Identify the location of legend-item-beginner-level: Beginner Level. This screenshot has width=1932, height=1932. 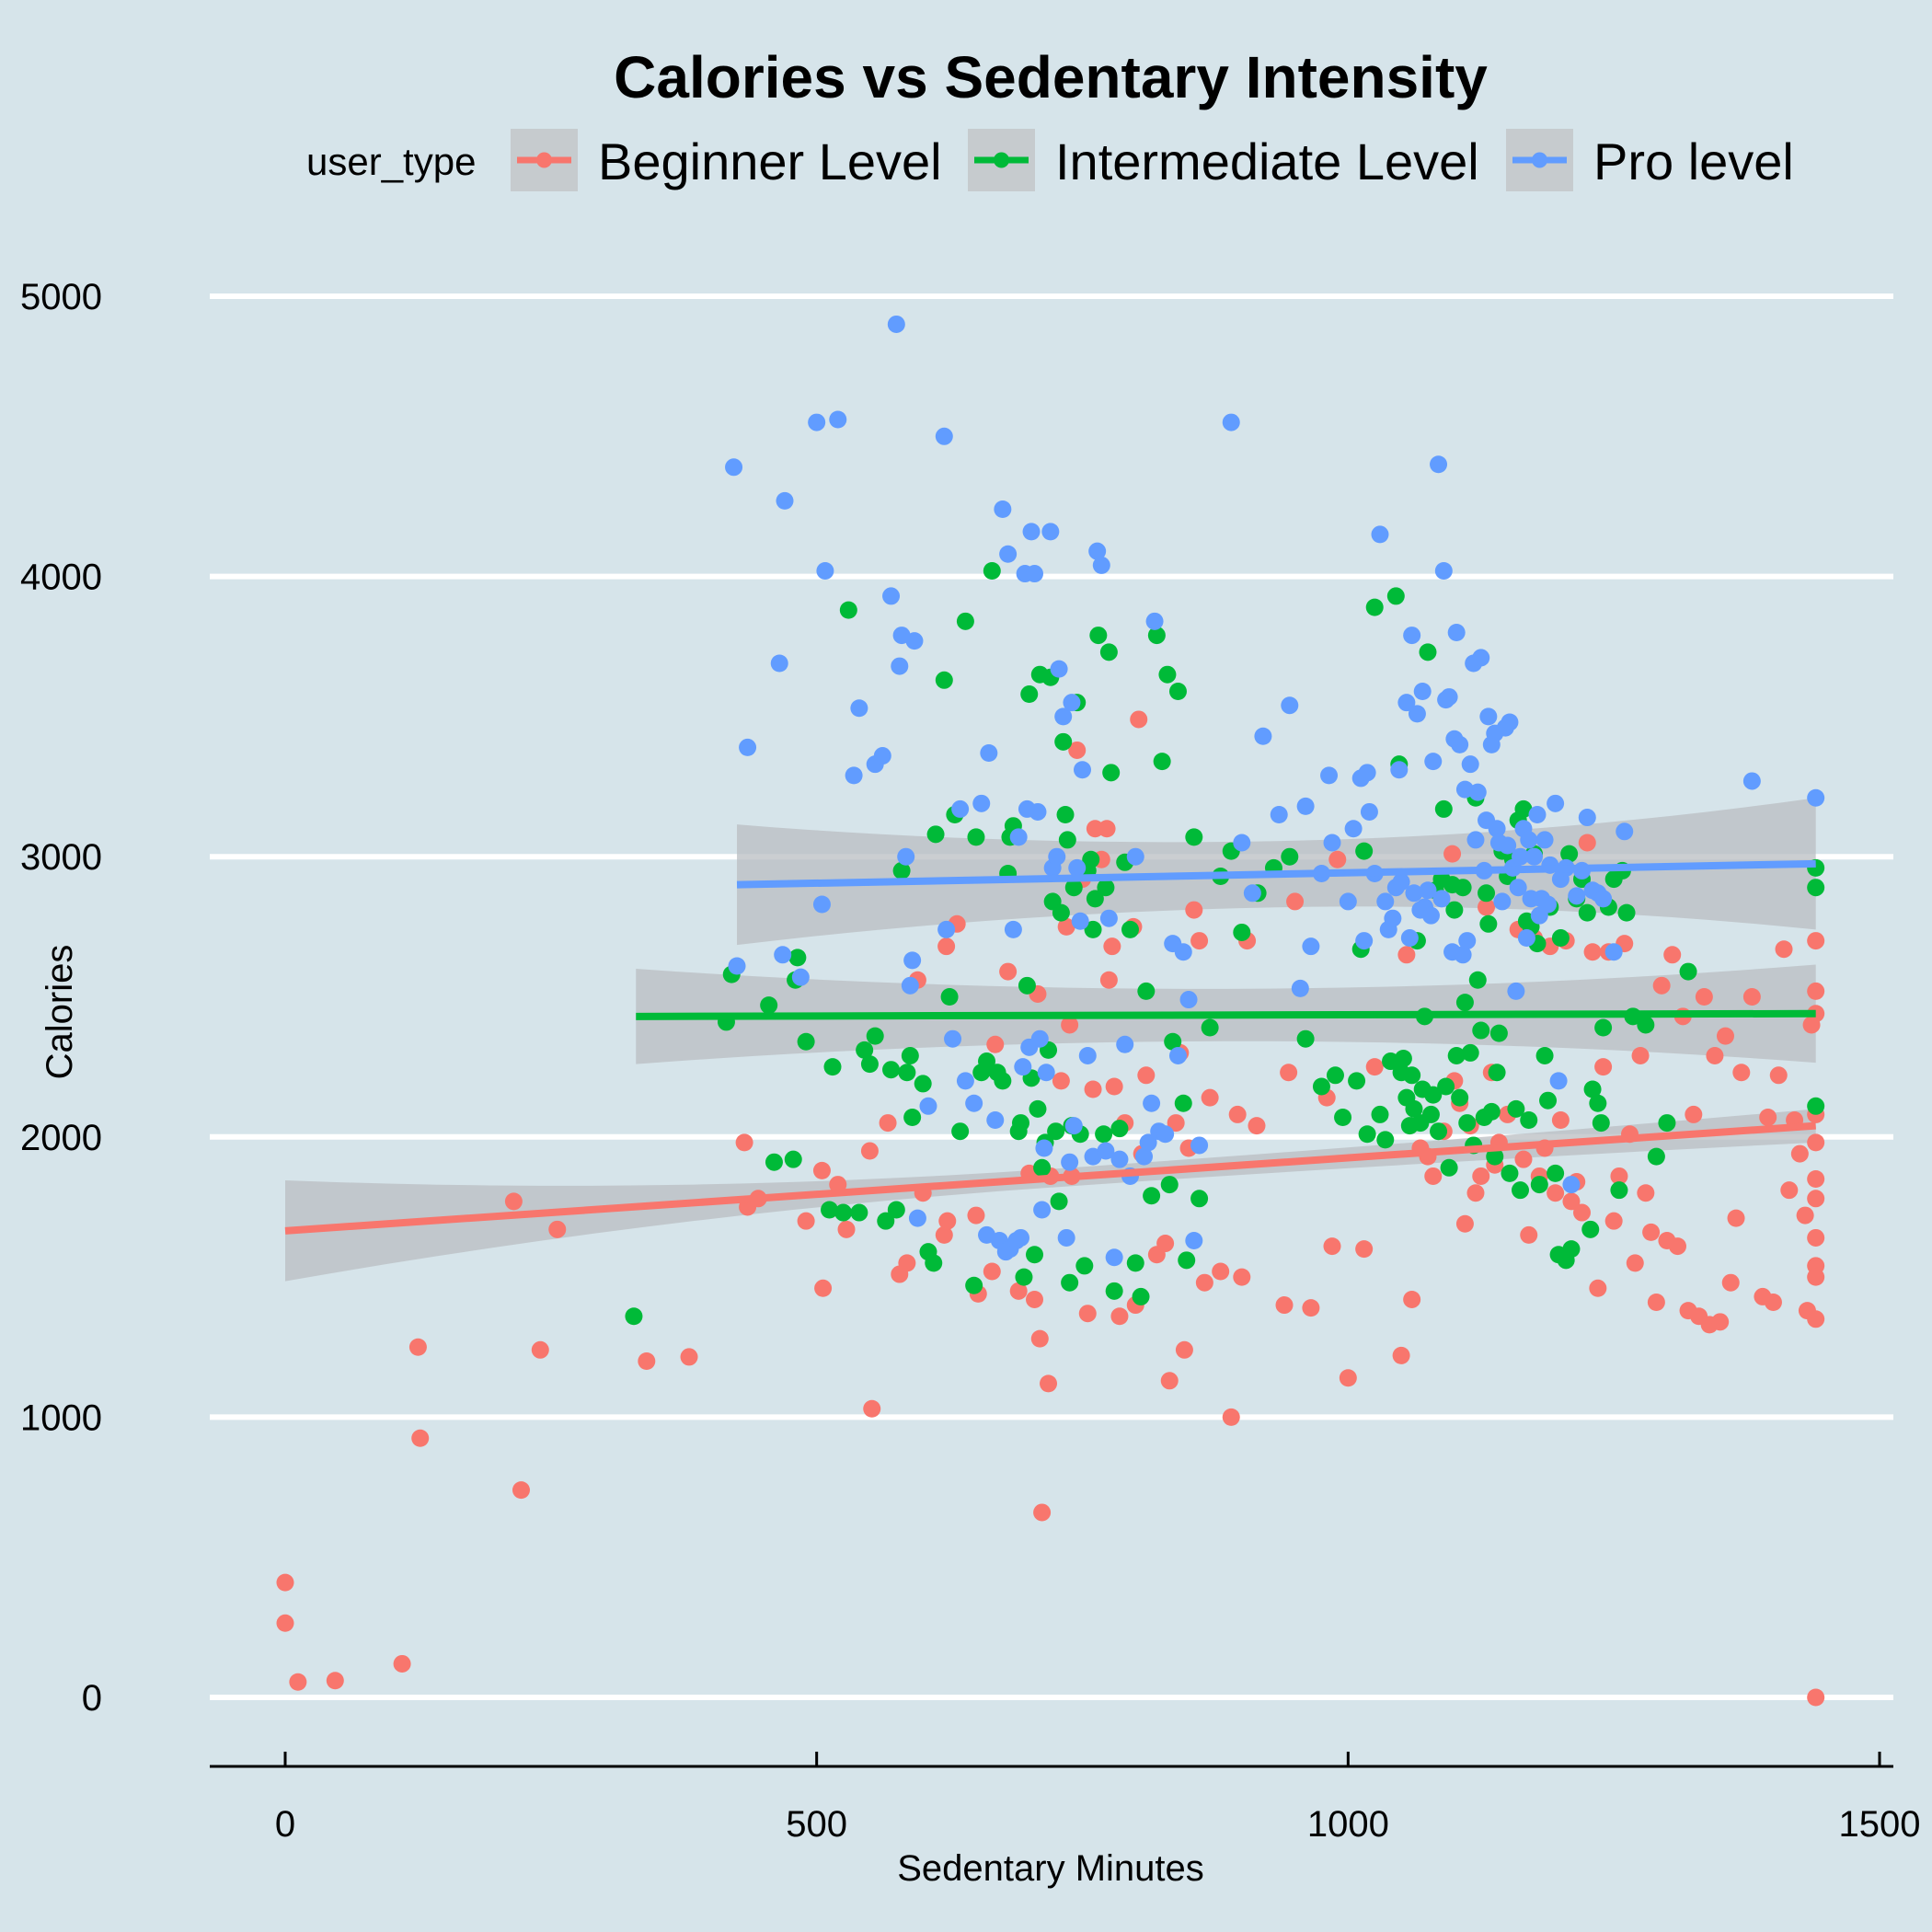
(726, 160).